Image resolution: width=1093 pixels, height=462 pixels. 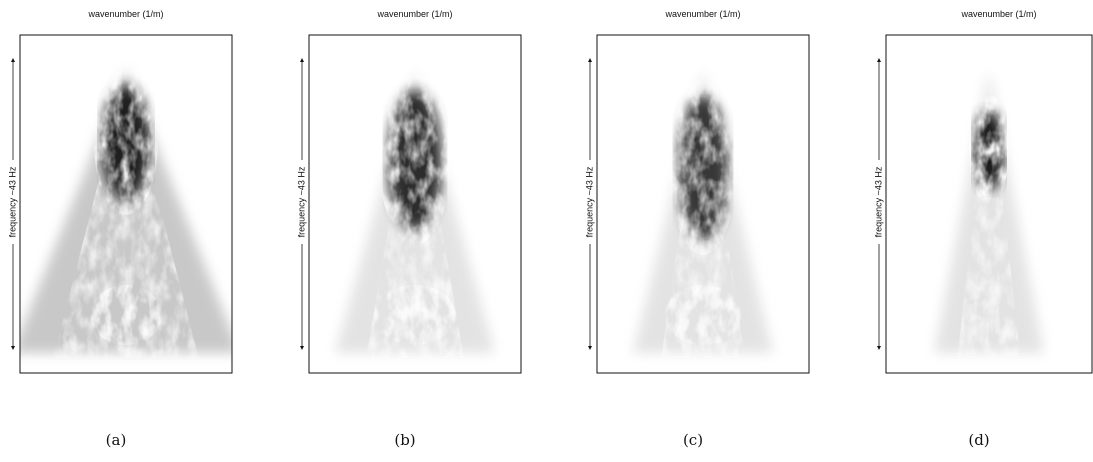 What do you see at coordinates (404, 440) in the screenshot?
I see `caption: (b)` at bounding box center [404, 440].